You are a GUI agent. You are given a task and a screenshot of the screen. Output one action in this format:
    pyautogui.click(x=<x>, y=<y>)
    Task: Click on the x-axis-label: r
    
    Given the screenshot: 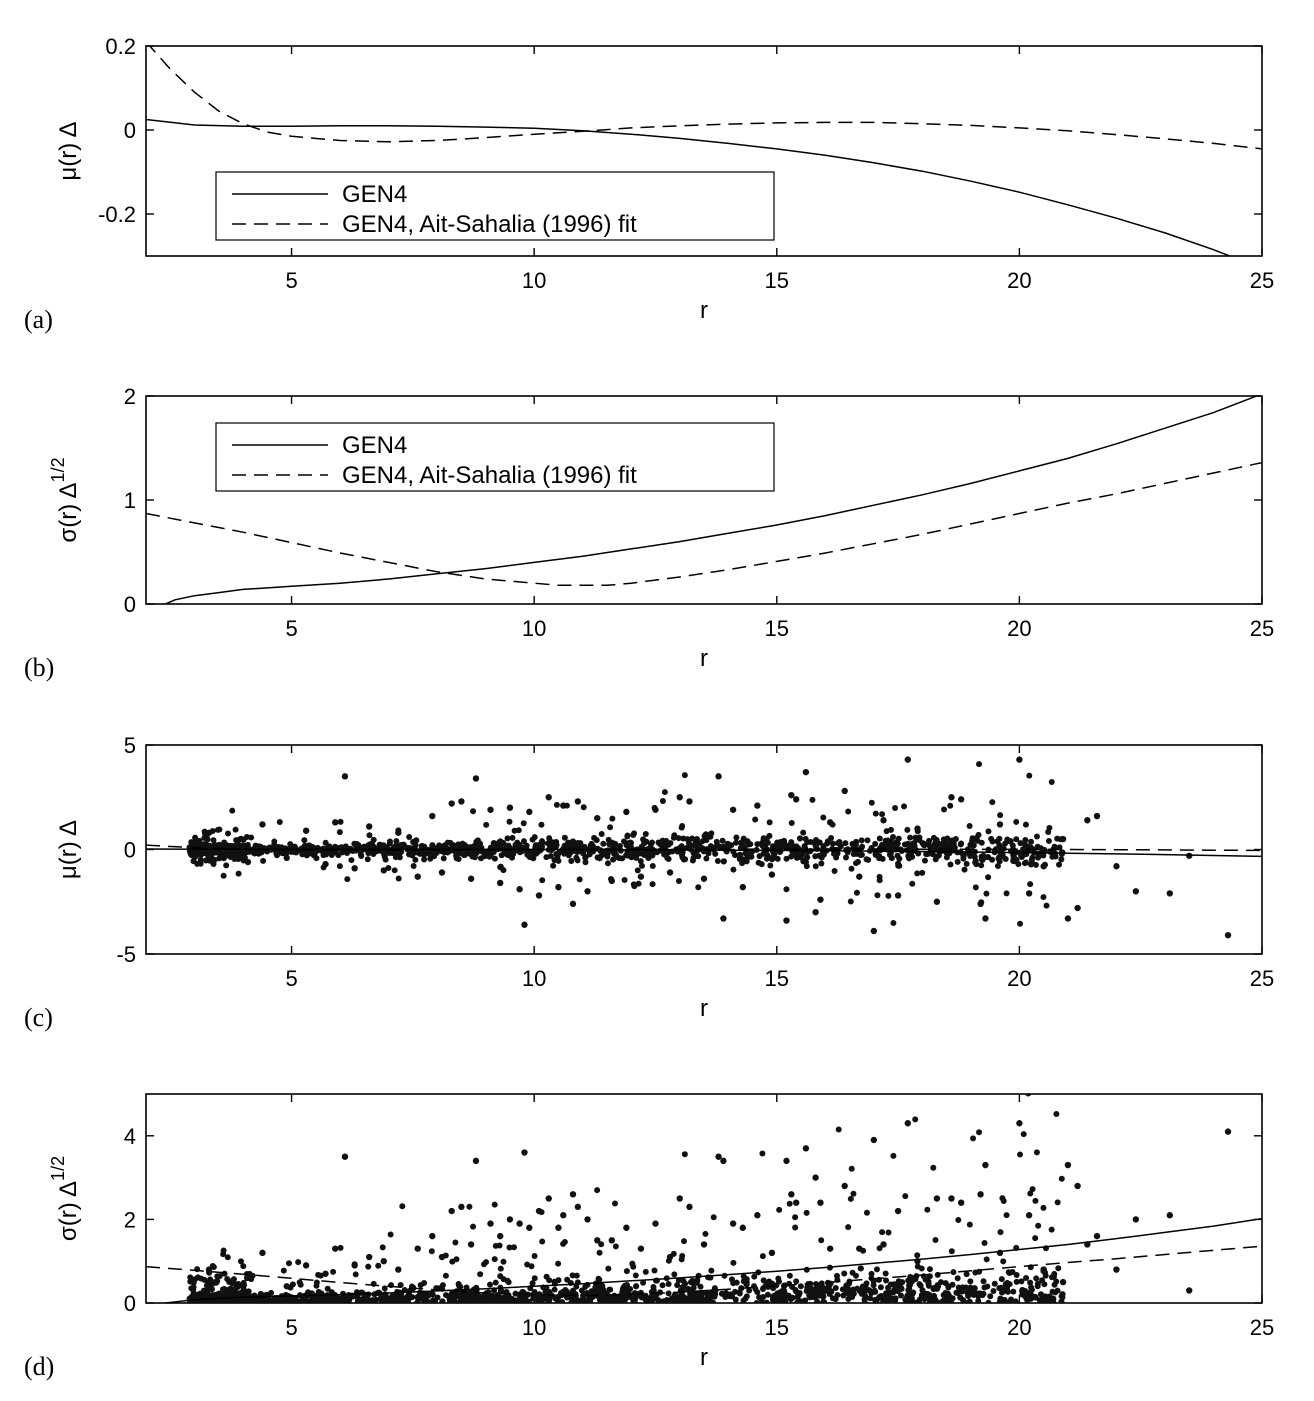 What is the action you would take?
    pyautogui.click(x=704, y=1008)
    